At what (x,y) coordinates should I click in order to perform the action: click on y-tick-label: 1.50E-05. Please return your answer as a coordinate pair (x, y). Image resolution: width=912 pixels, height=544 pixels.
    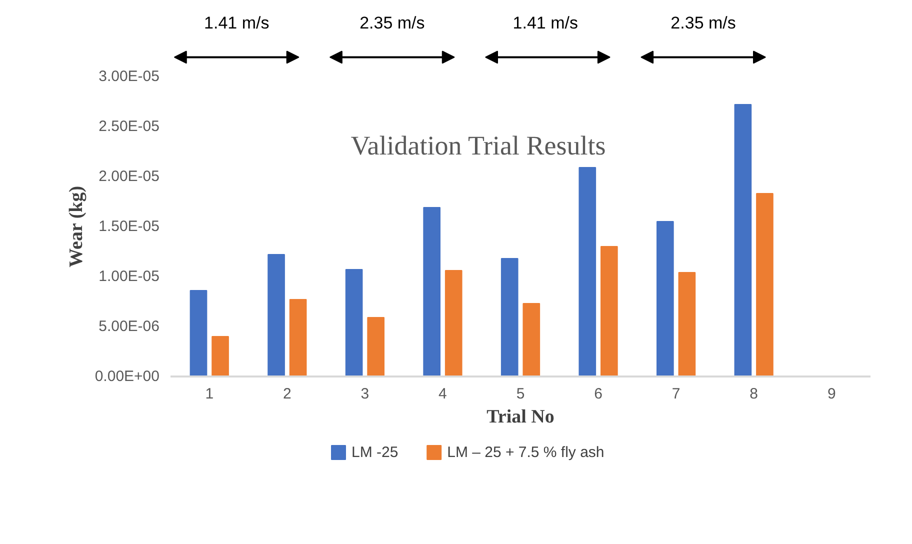
    Looking at the image, I should click on (129, 226).